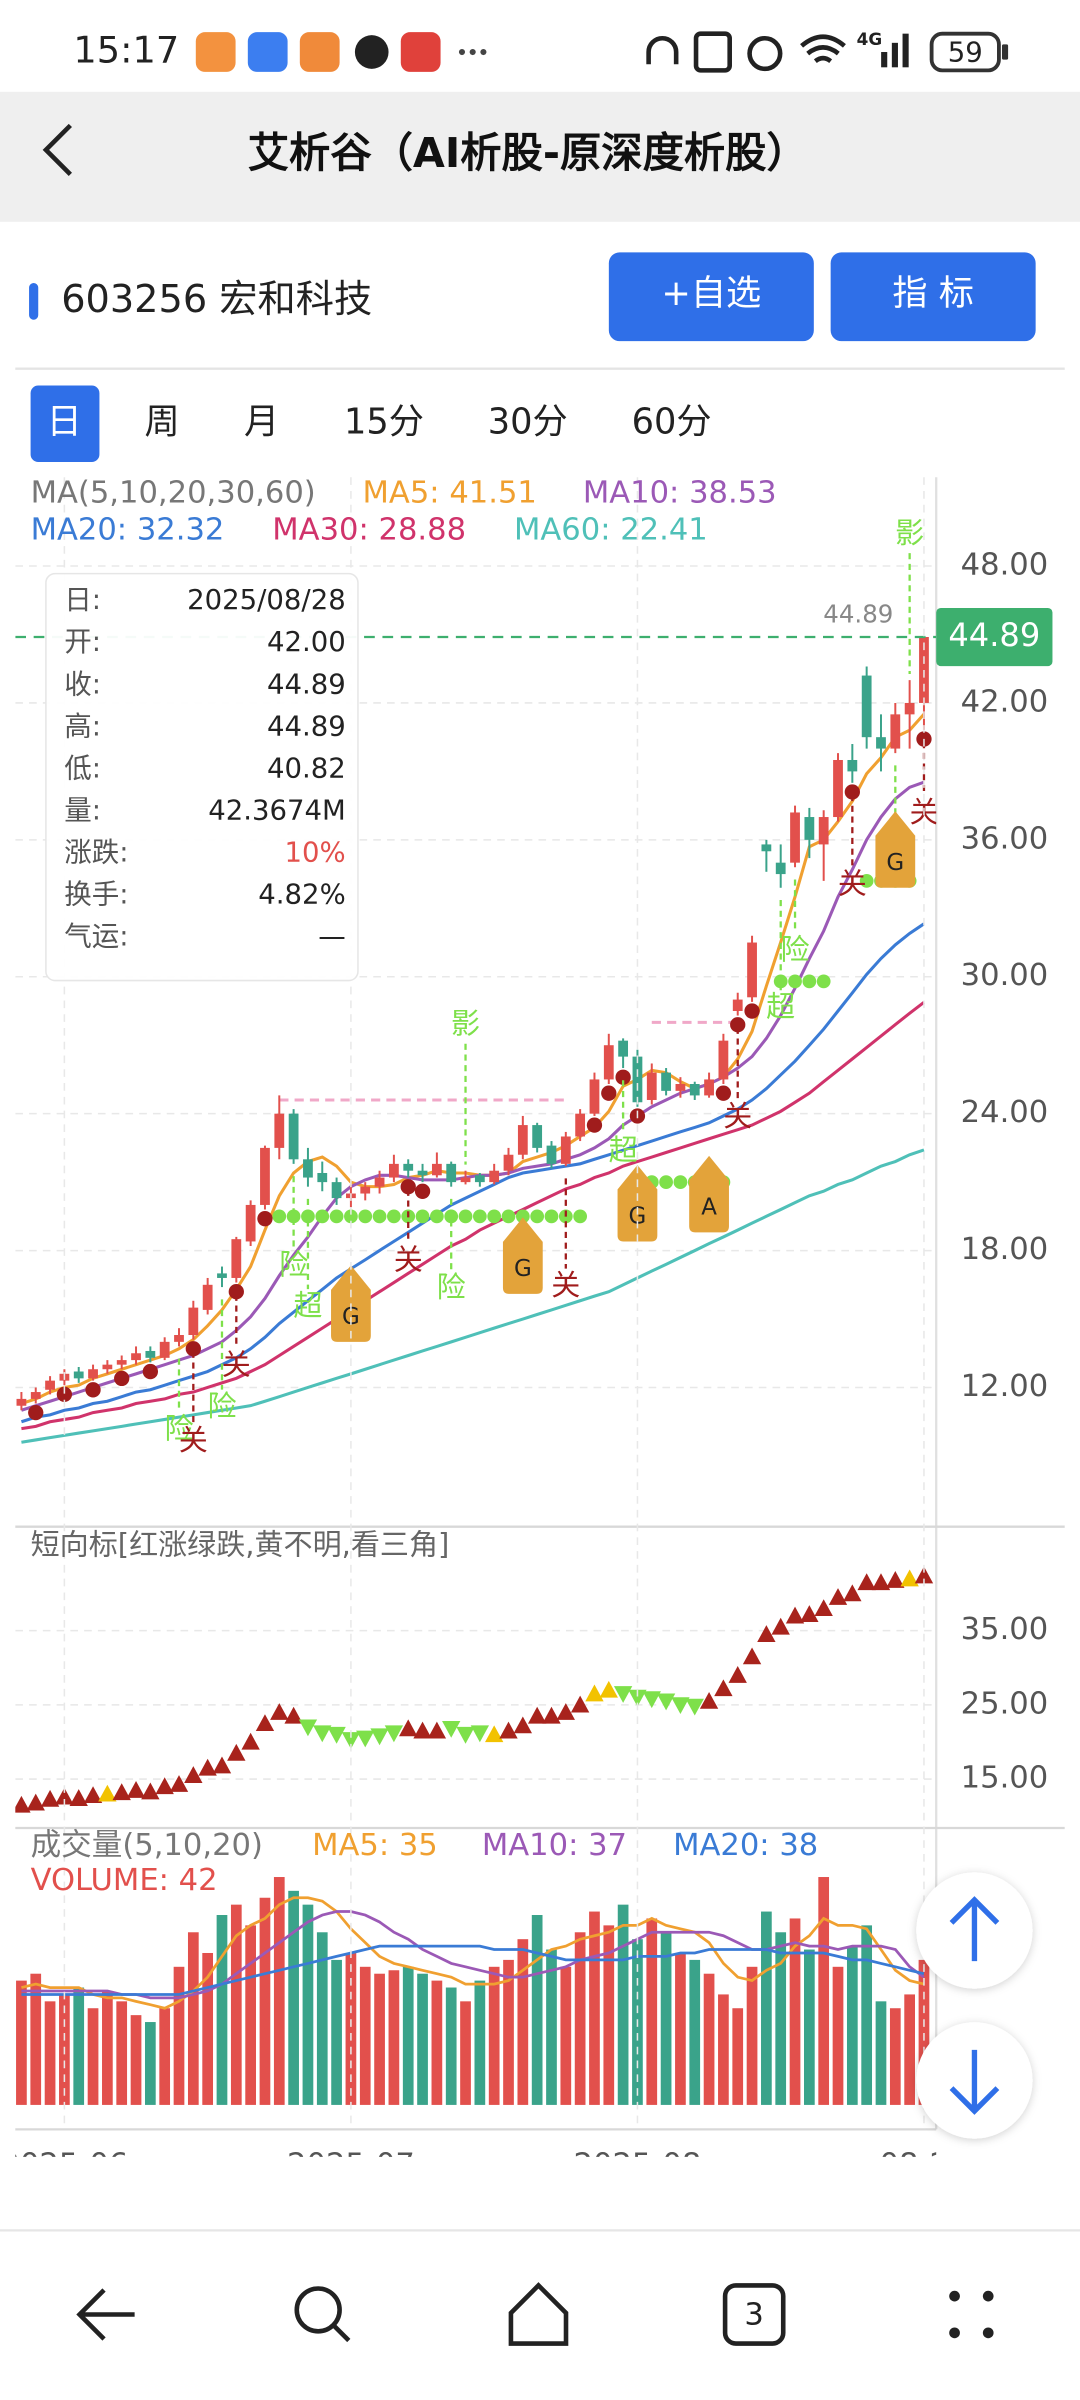  Describe the element at coordinates (994, 637) in the screenshot. I see `last-price-tag` at that location.